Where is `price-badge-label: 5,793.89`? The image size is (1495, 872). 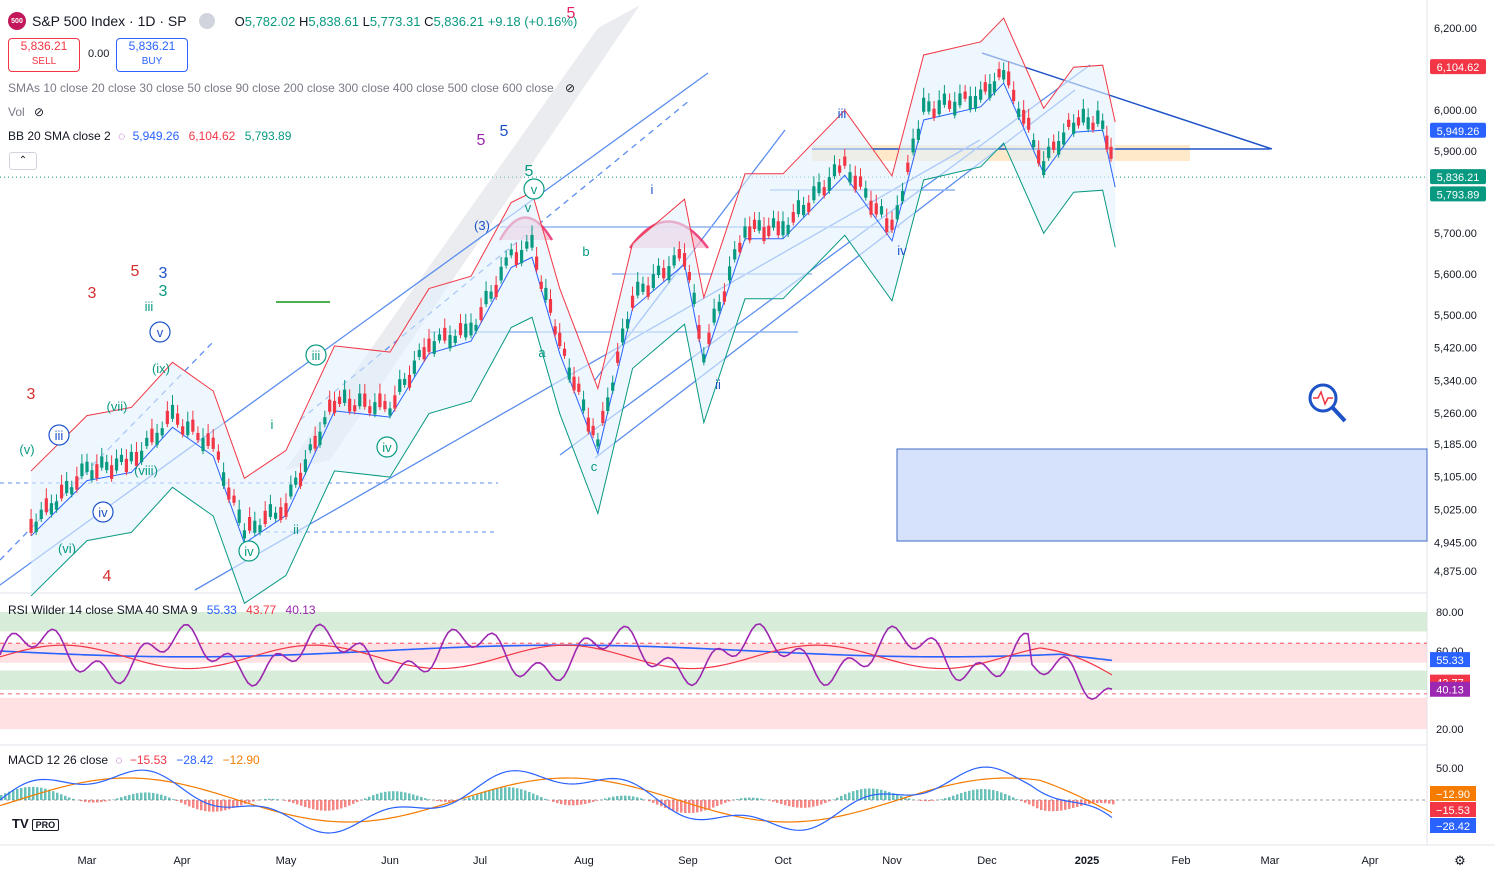 price-badge-label: 5,793.89 is located at coordinates (1458, 195).